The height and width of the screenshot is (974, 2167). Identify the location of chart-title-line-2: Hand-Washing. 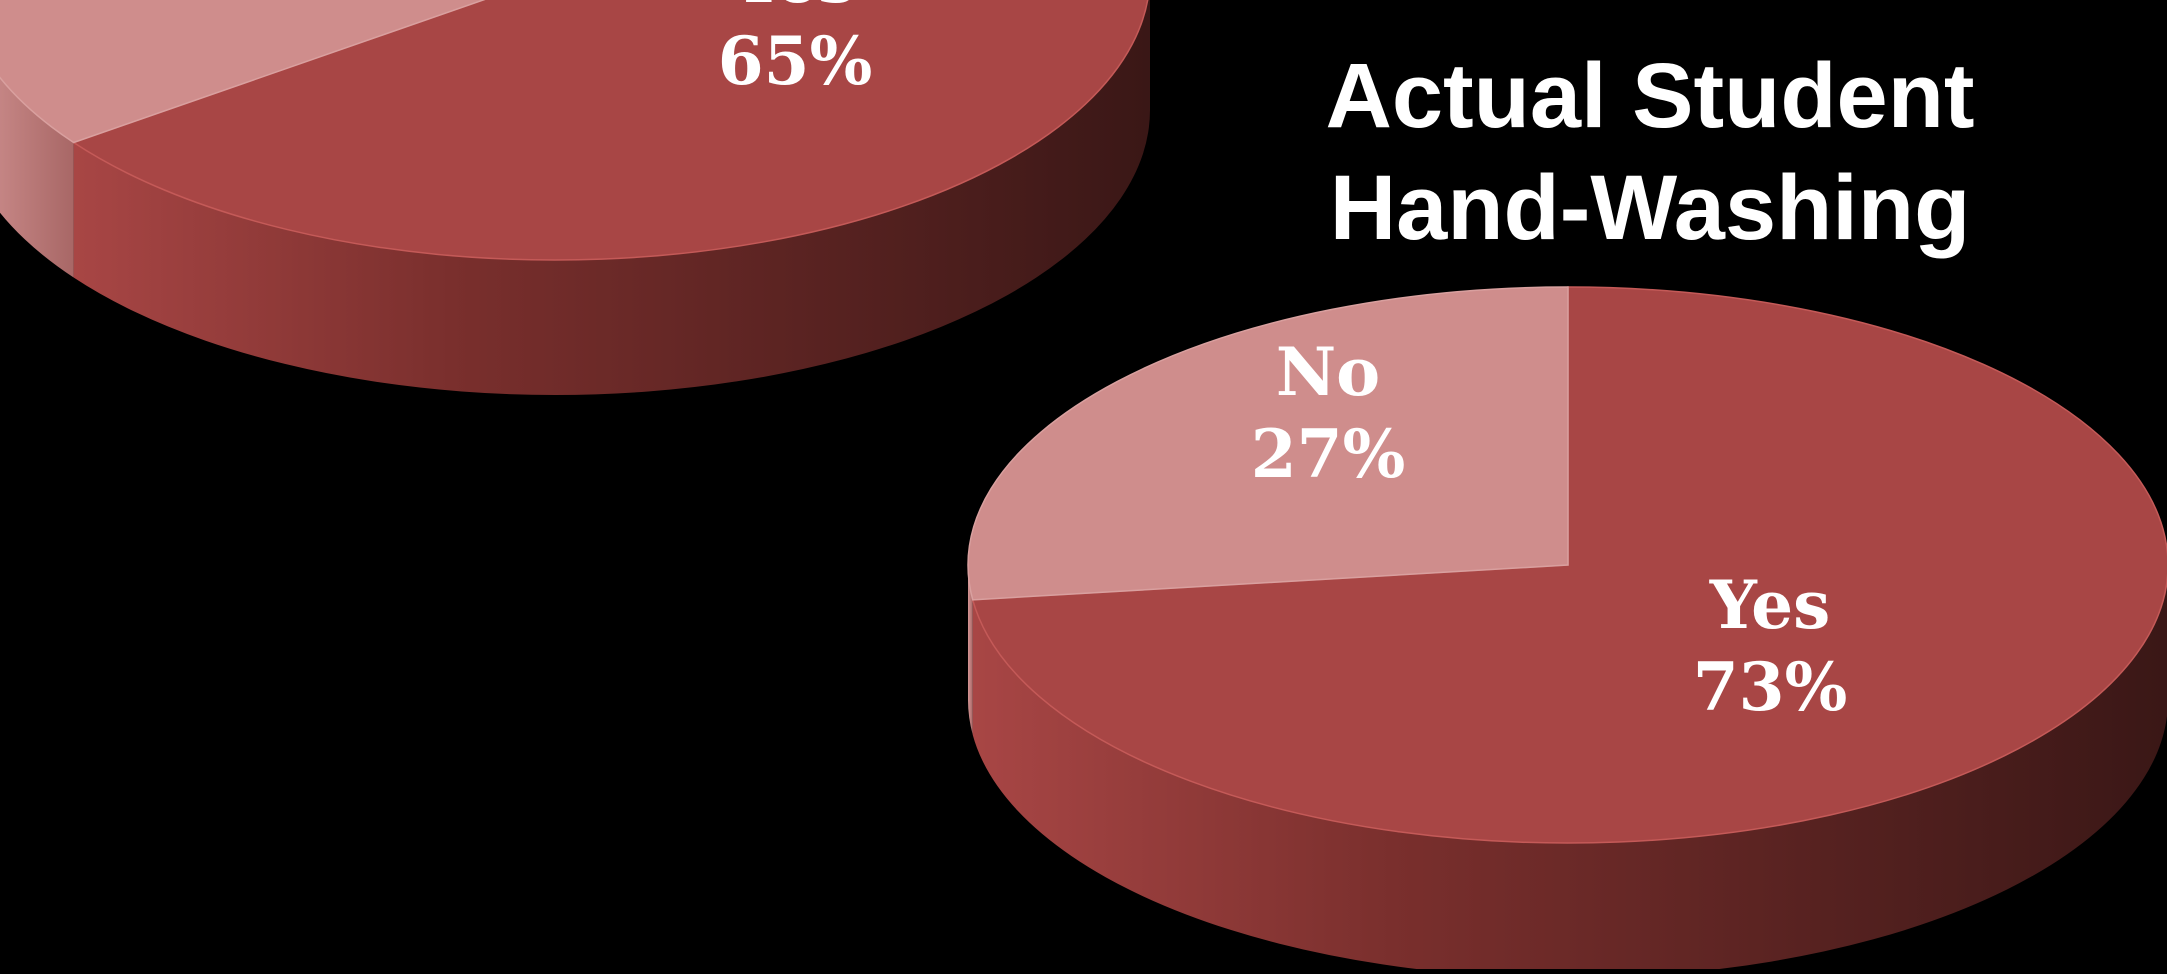
(1650, 208).